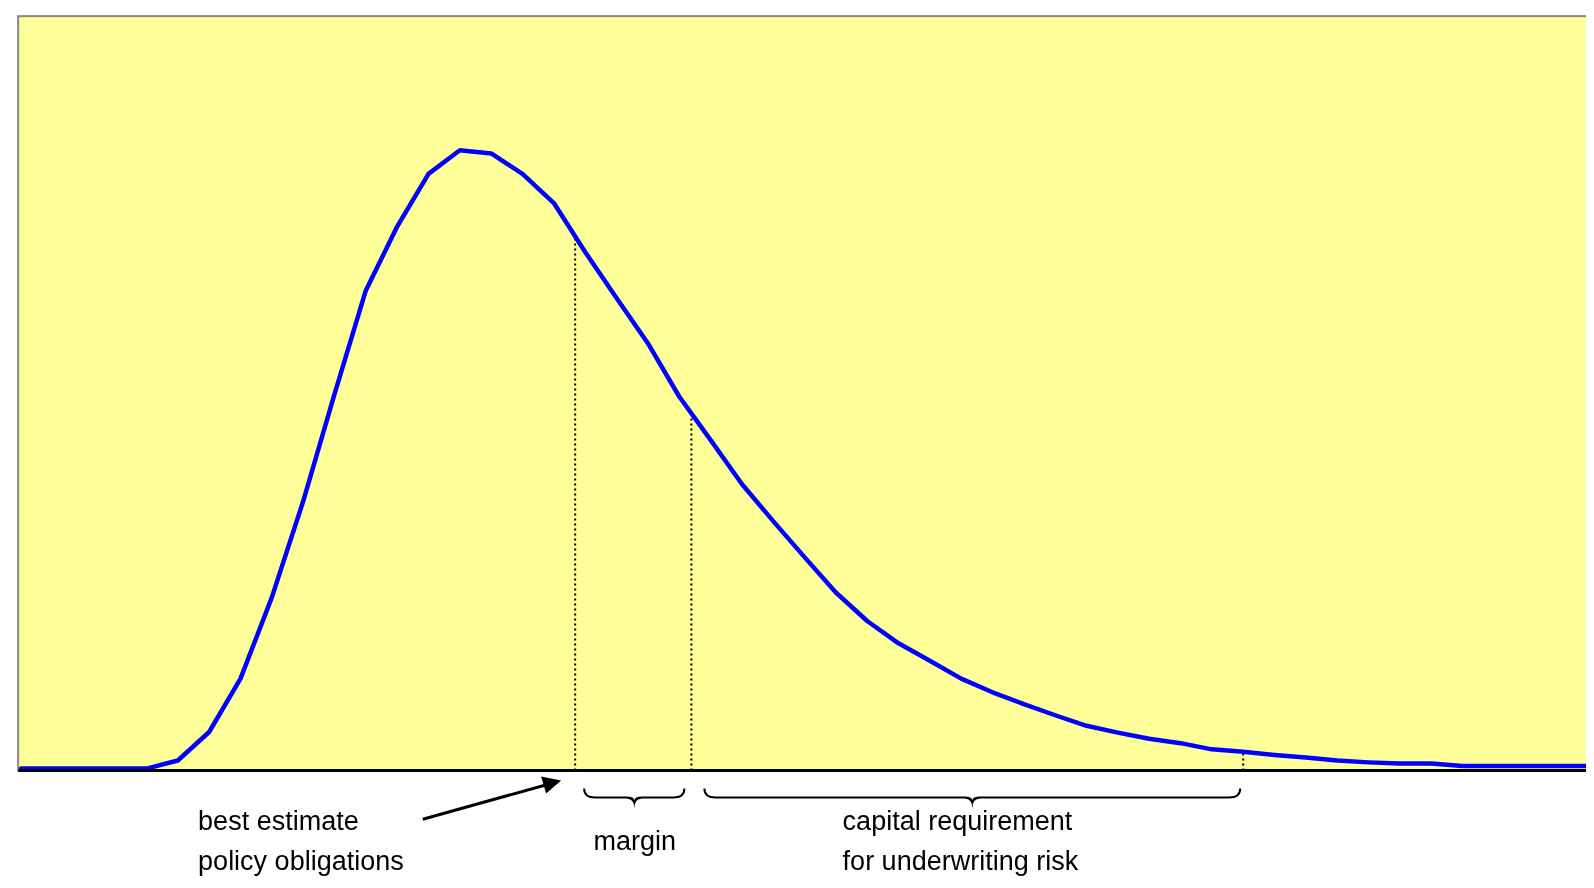 The height and width of the screenshot is (888, 1594). Describe the element at coordinates (960, 841) in the screenshot. I see `text: capital requirement for underwriting risk` at that location.